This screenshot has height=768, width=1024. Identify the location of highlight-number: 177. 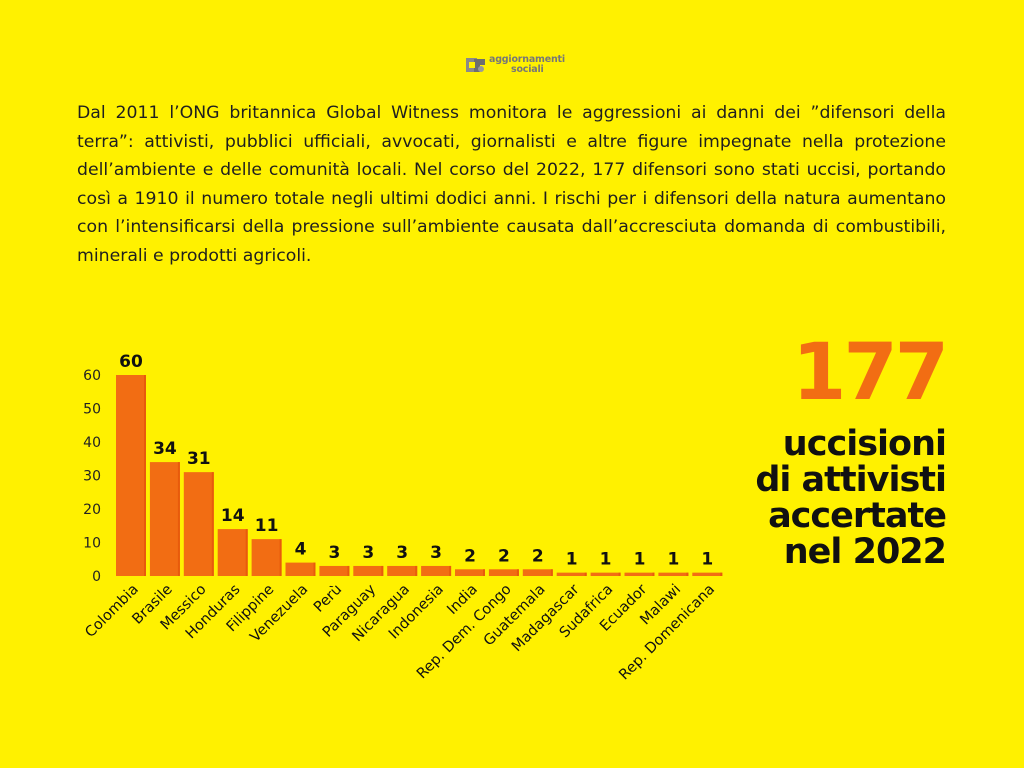
(870, 373).